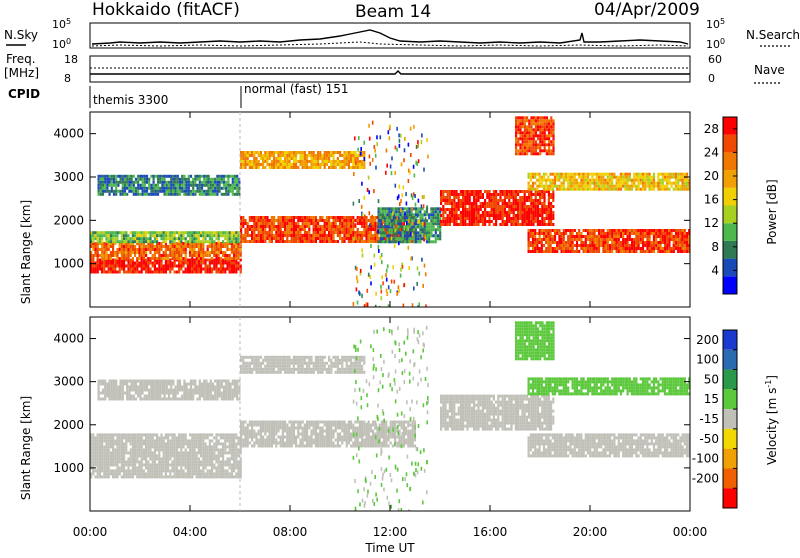  What do you see at coordinates (391, 420) in the screenshot?
I see `data-speckles` at bounding box center [391, 420].